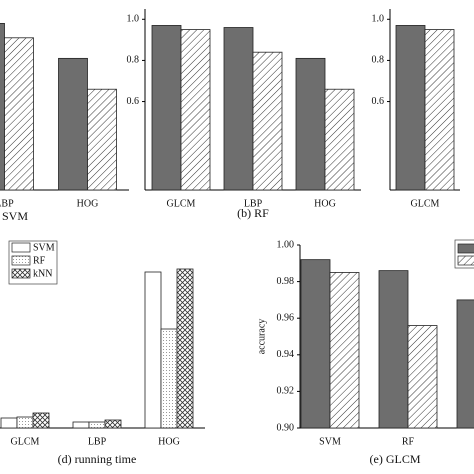 The height and width of the screenshot is (474, 474). I want to click on legend-label: RF, so click(39, 260).